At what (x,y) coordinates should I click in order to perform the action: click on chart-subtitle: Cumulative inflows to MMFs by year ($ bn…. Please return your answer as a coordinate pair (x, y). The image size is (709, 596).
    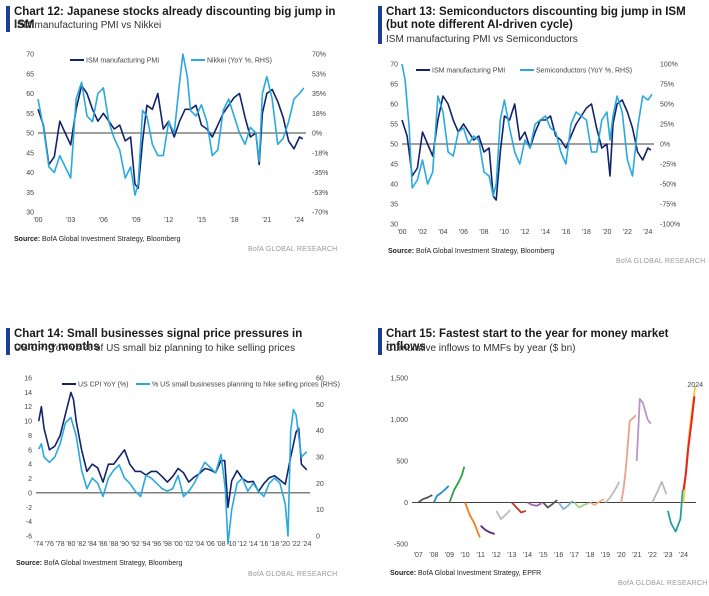
    Looking at the image, I should click on (481, 348).